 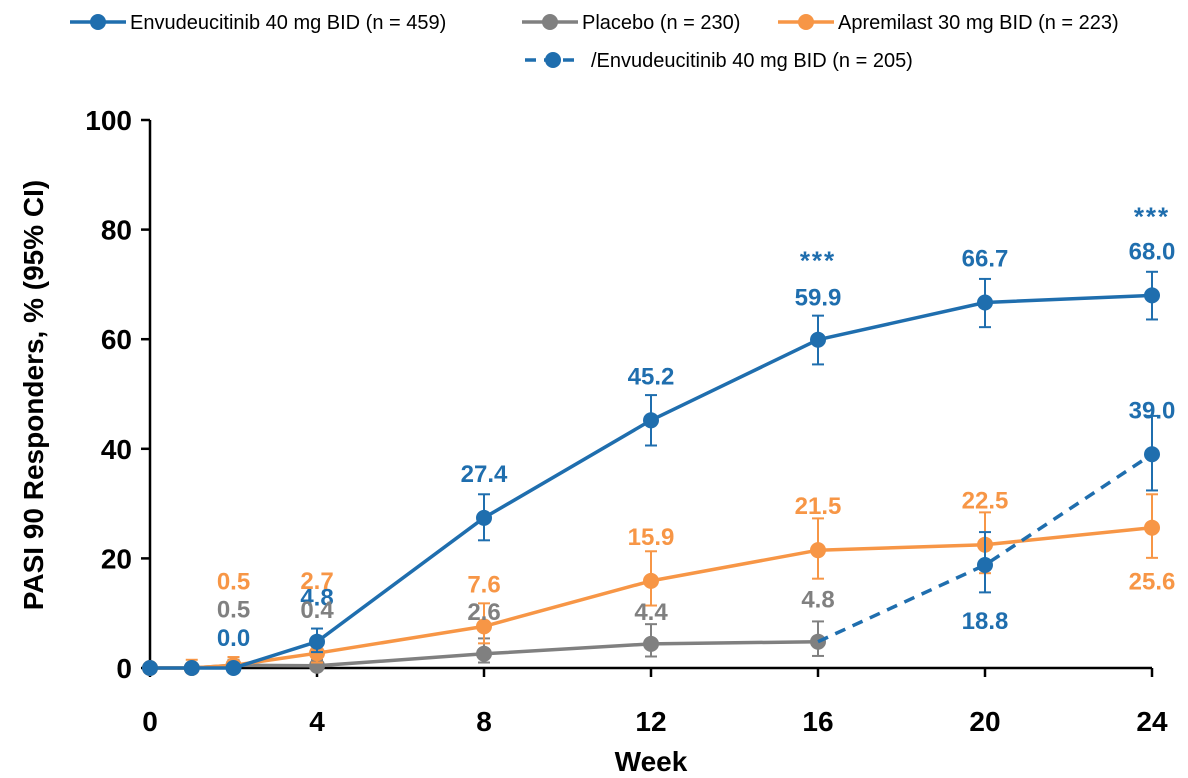 I want to click on data-label: 4.4, so click(x=651, y=612).